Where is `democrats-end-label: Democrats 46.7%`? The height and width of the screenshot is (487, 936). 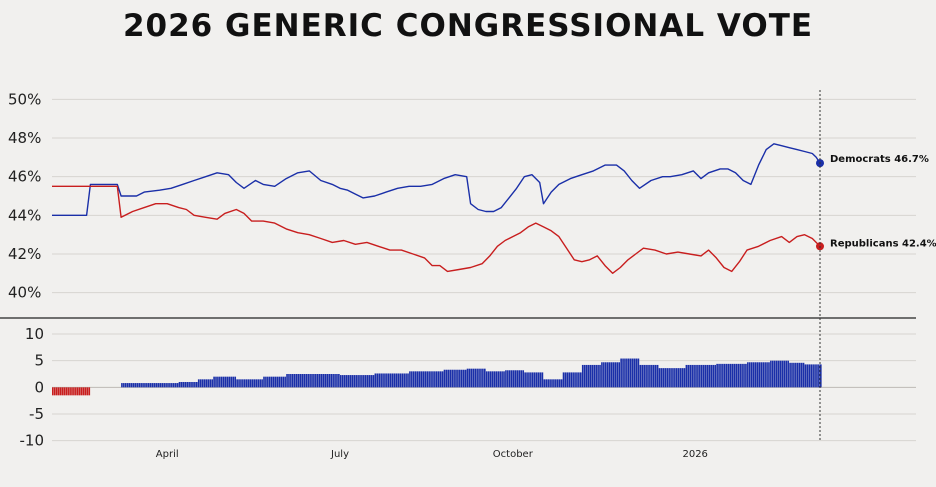 democrats-end-label: Democrats 46.7% is located at coordinates (879, 159).